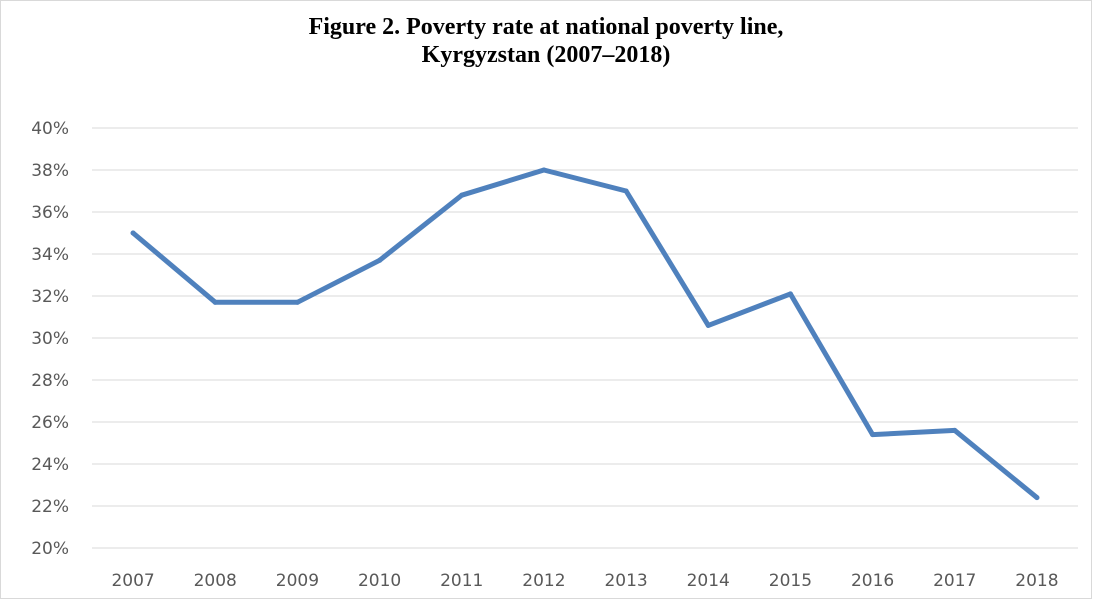 The width and height of the screenshot is (1093, 600). What do you see at coordinates (708, 325) in the screenshot?
I see `data-point-2014` at bounding box center [708, 325].